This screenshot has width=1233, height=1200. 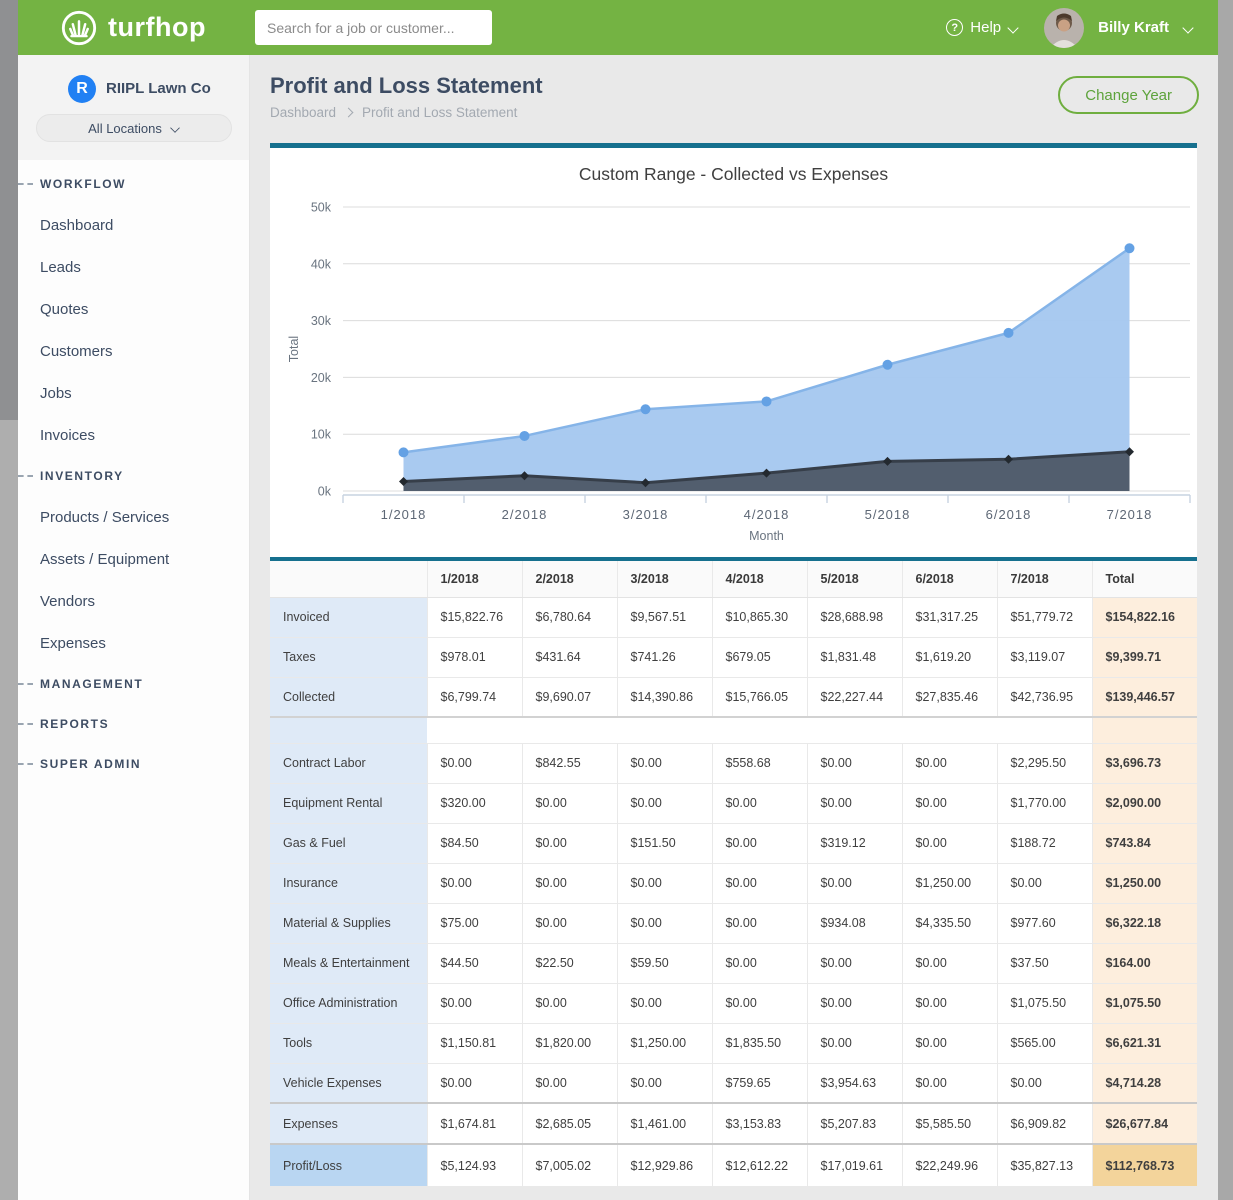 What do you see at coordinates (759, 616) in the screenshot?
I see `cell-value: $10,865.30` at bounding box center [759, 616].